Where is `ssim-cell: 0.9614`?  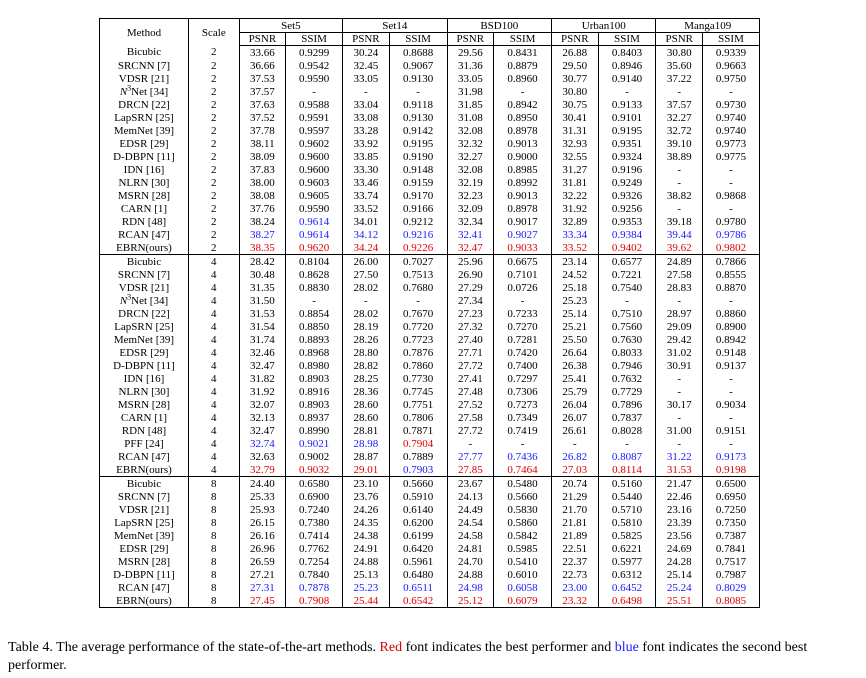
ssim-cell: 0.9614 is located at coordinates (314, 234).